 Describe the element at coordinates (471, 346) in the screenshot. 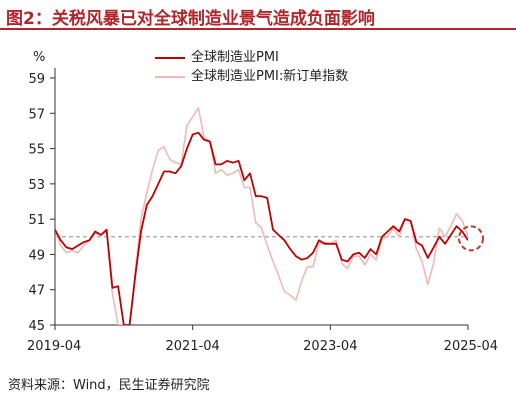

I see `x-tick-label: 2025-04` at that location.